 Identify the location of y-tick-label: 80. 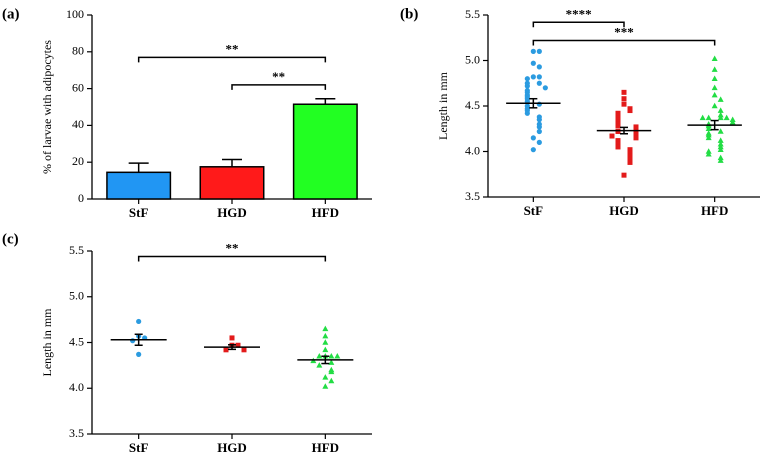
(78, 51).